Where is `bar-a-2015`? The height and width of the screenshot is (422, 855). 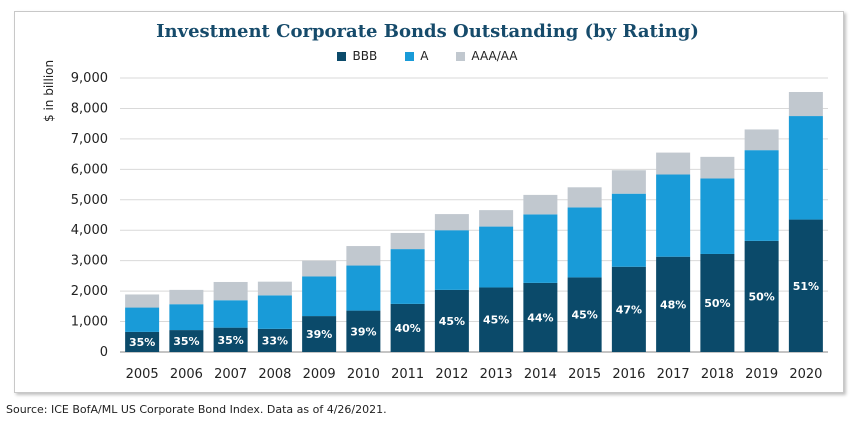
bar-a-2015 is located at coordinates (584, 242).